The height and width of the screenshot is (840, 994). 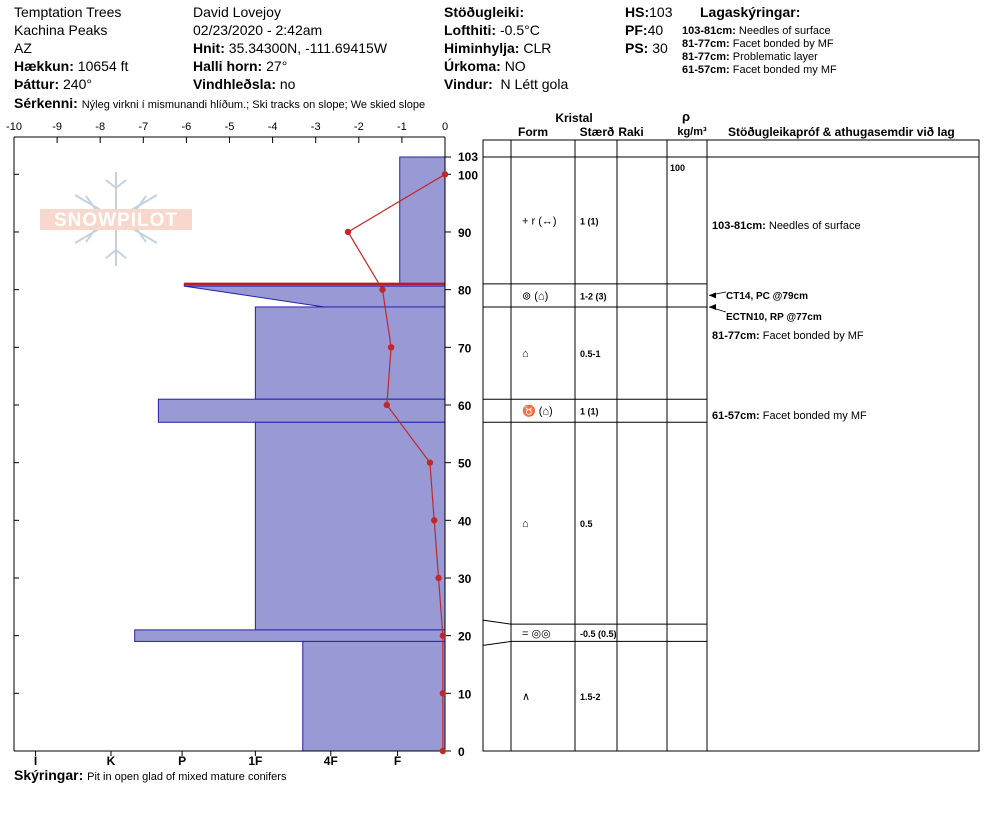 I want to click on density-value: 100, so click(x=677, y=168).